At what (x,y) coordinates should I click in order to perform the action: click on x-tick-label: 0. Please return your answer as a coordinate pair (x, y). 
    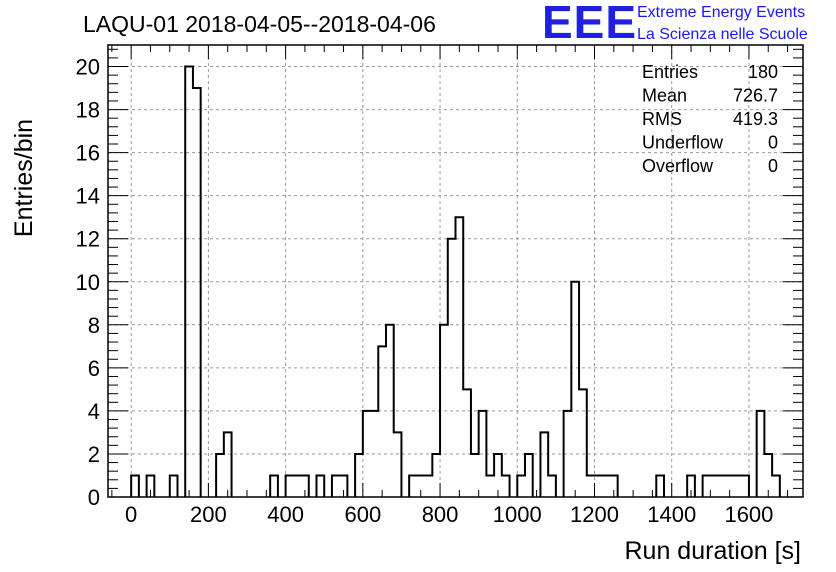
    Looking at the image, I should click on (131, 514).